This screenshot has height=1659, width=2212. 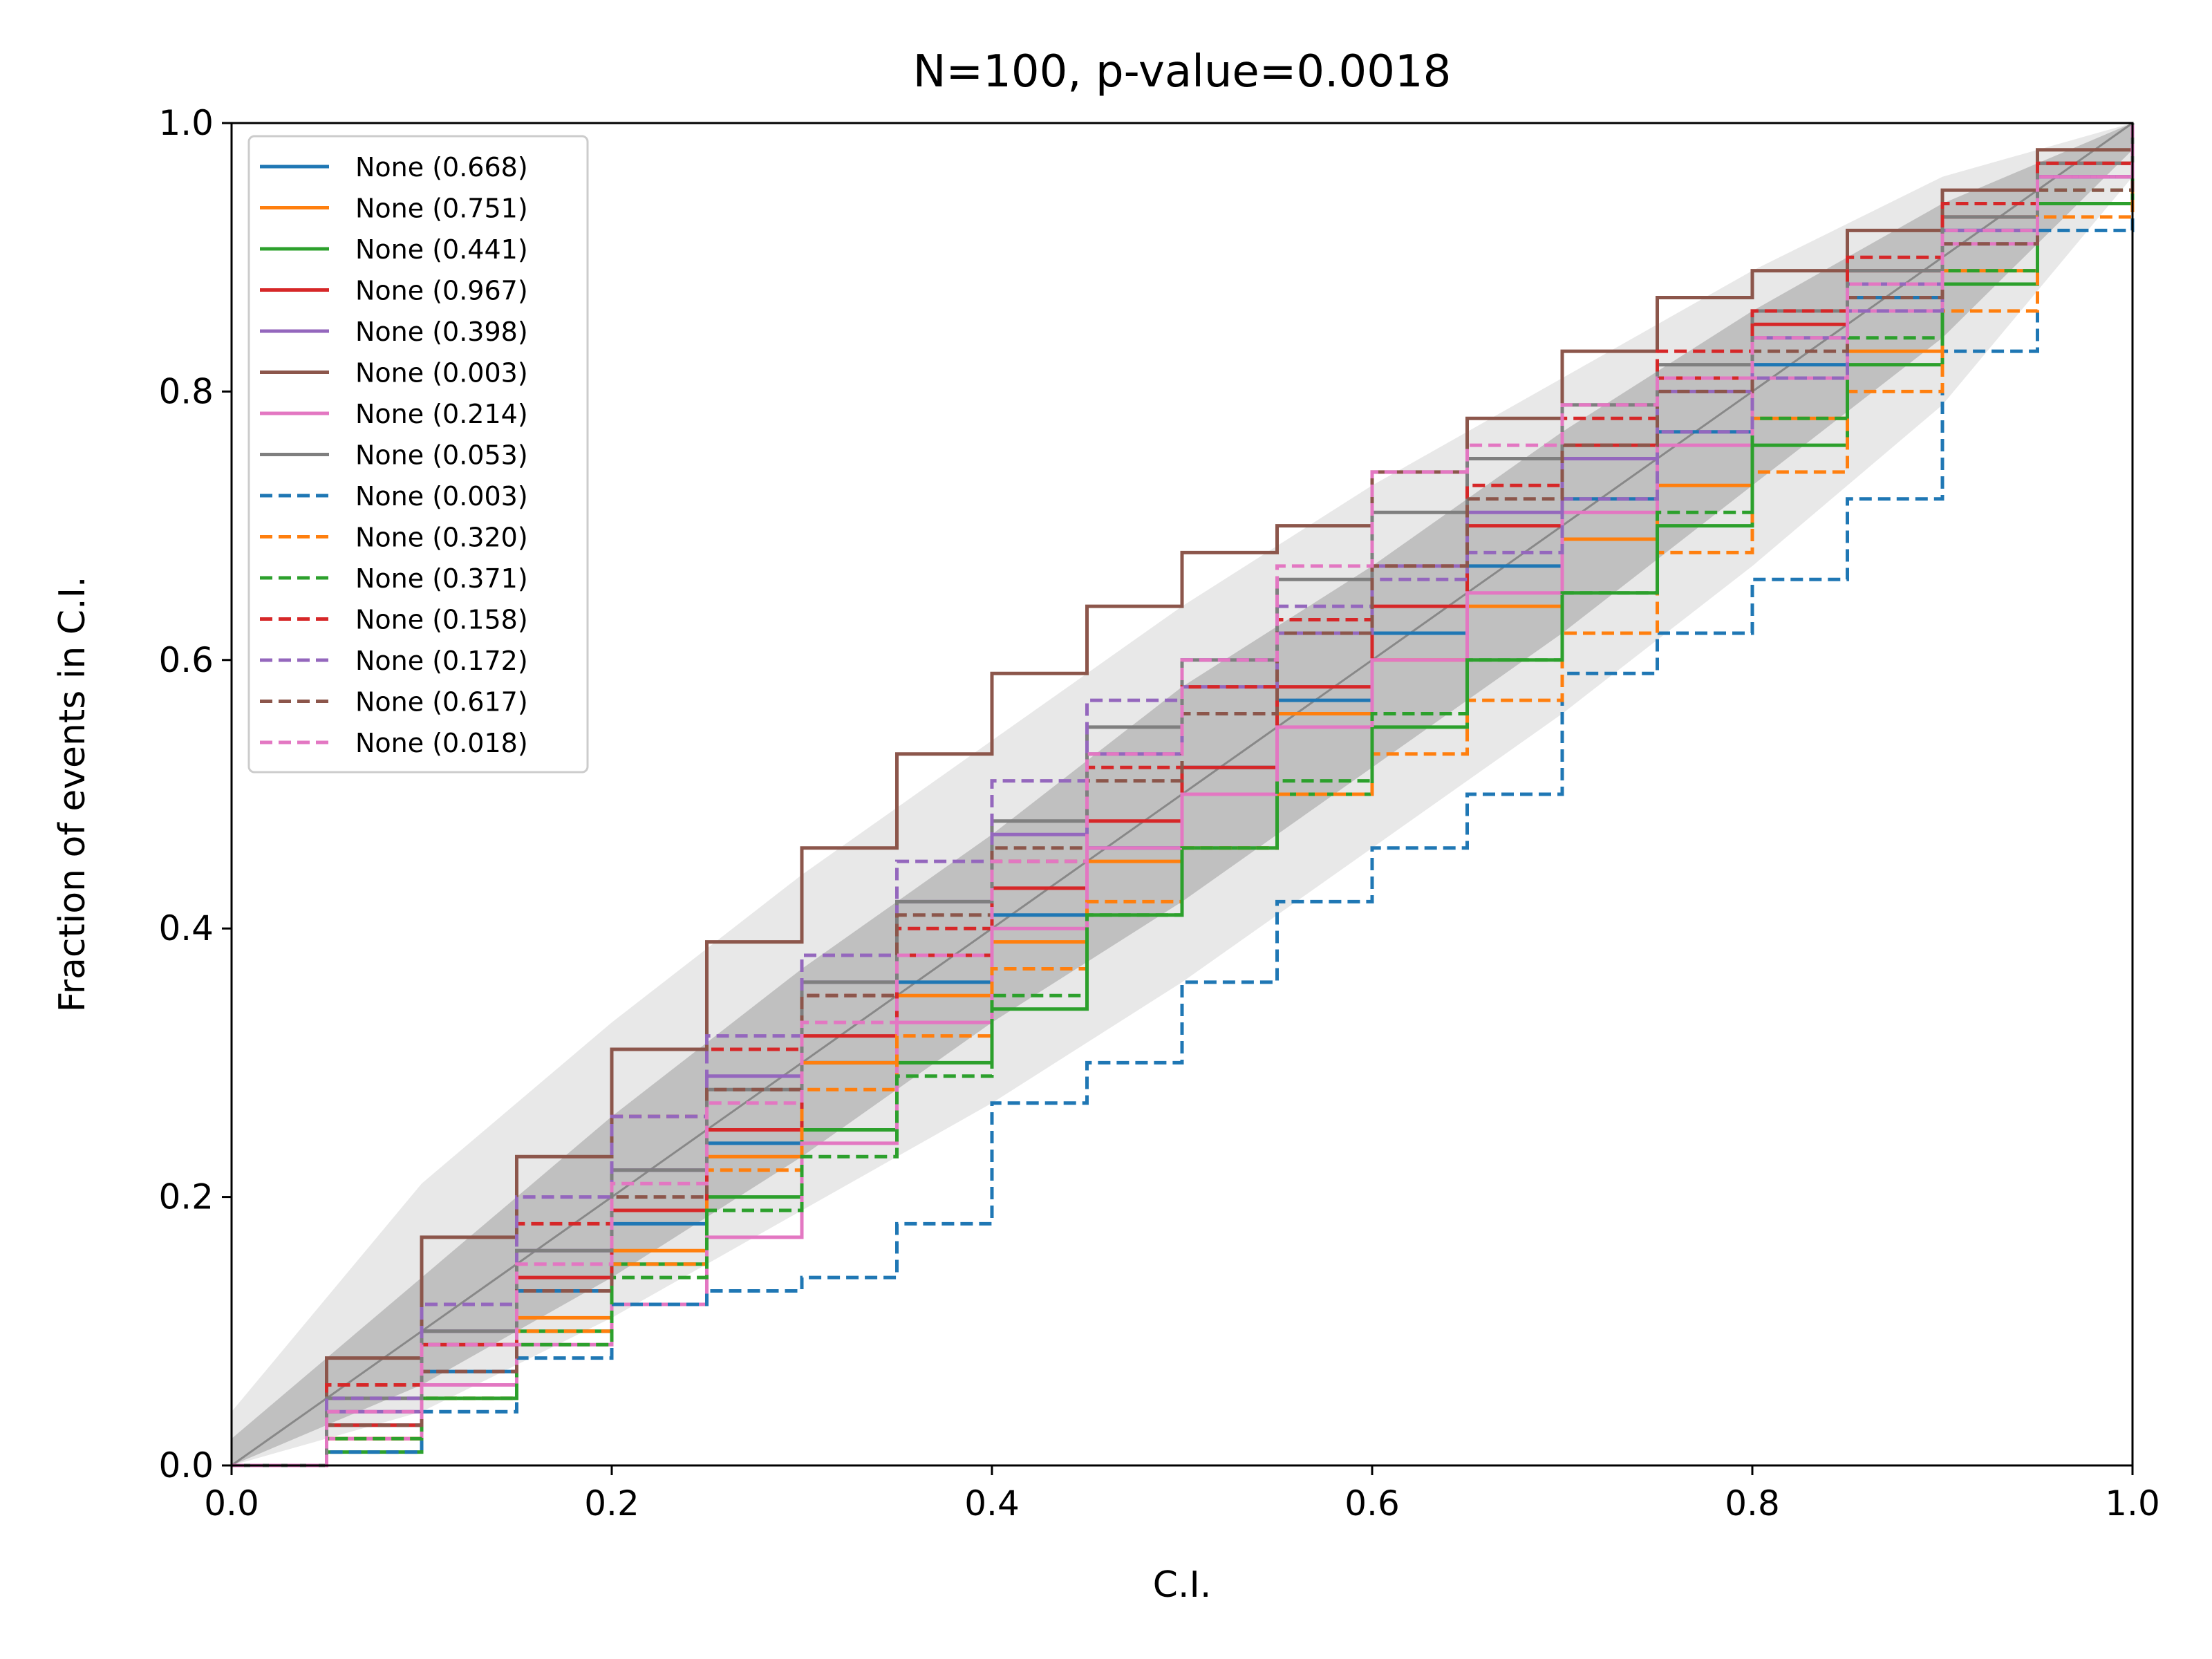 I want to click on x-tick-label: 0.0, so click(x=232, y=1503).